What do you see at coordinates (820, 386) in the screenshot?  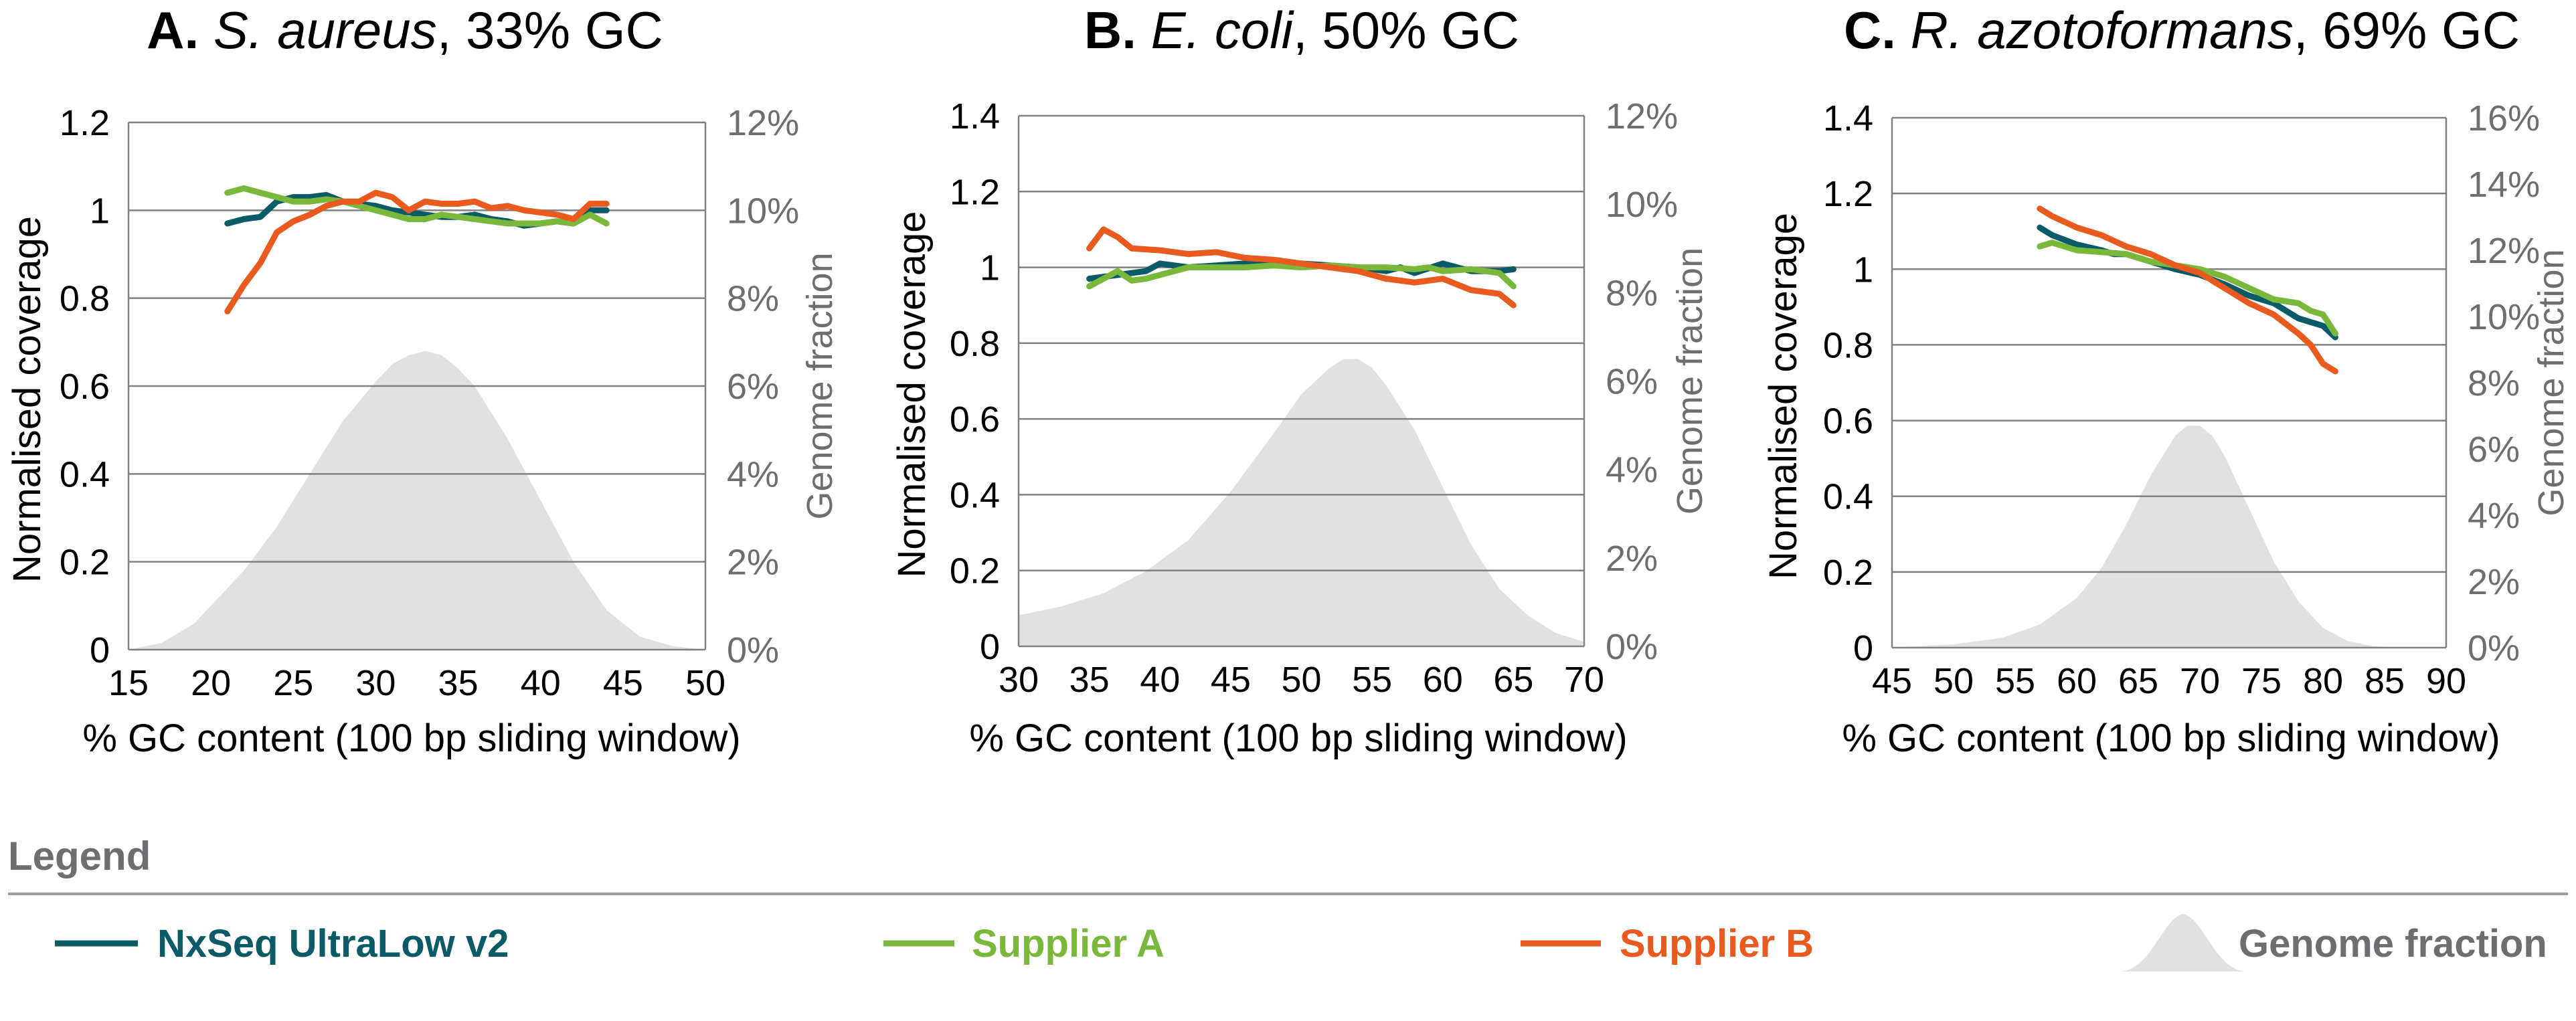 I see `panel-a-y2-axis-label: Genome fraction` at bounding box center [820, 386].